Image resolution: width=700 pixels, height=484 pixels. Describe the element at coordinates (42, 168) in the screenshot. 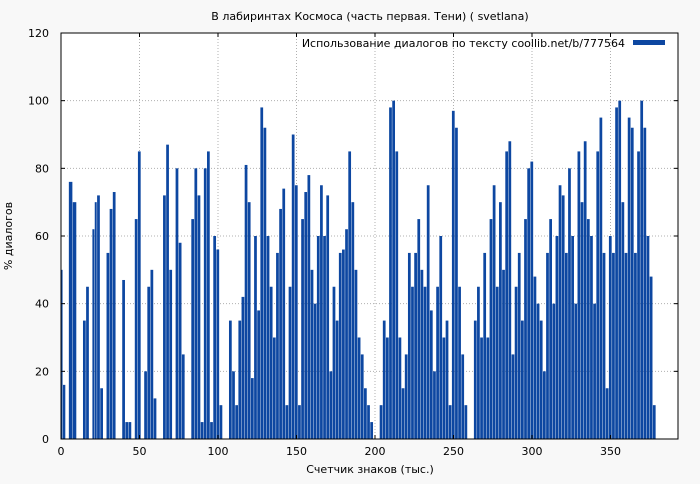

I see `y-tick-label: 80` at that location.